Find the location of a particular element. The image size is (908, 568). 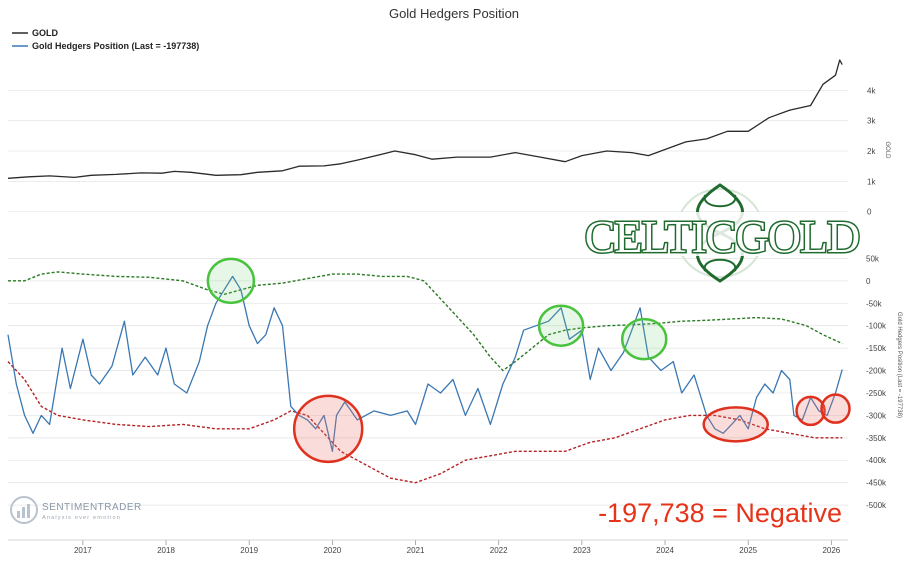

logo-text: CELTICGOLD is located at coordinates (722, 236).